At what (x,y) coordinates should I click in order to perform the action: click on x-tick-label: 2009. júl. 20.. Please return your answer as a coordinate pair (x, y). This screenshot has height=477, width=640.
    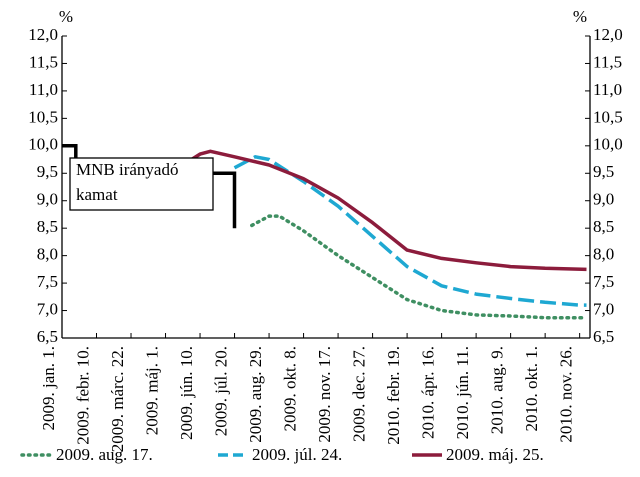
    Looking at the image, I should click on (220, 391).